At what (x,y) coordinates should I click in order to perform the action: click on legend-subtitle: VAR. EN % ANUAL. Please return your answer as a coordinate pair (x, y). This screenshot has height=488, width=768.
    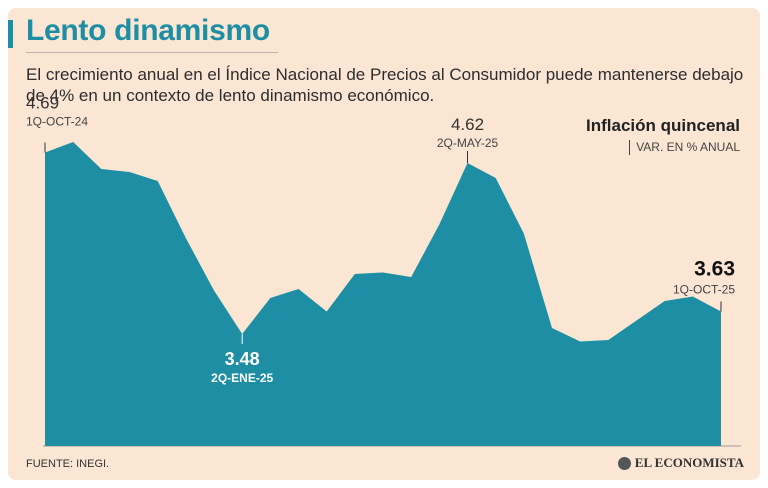
    Looking at the image, I should click on (684, 147).